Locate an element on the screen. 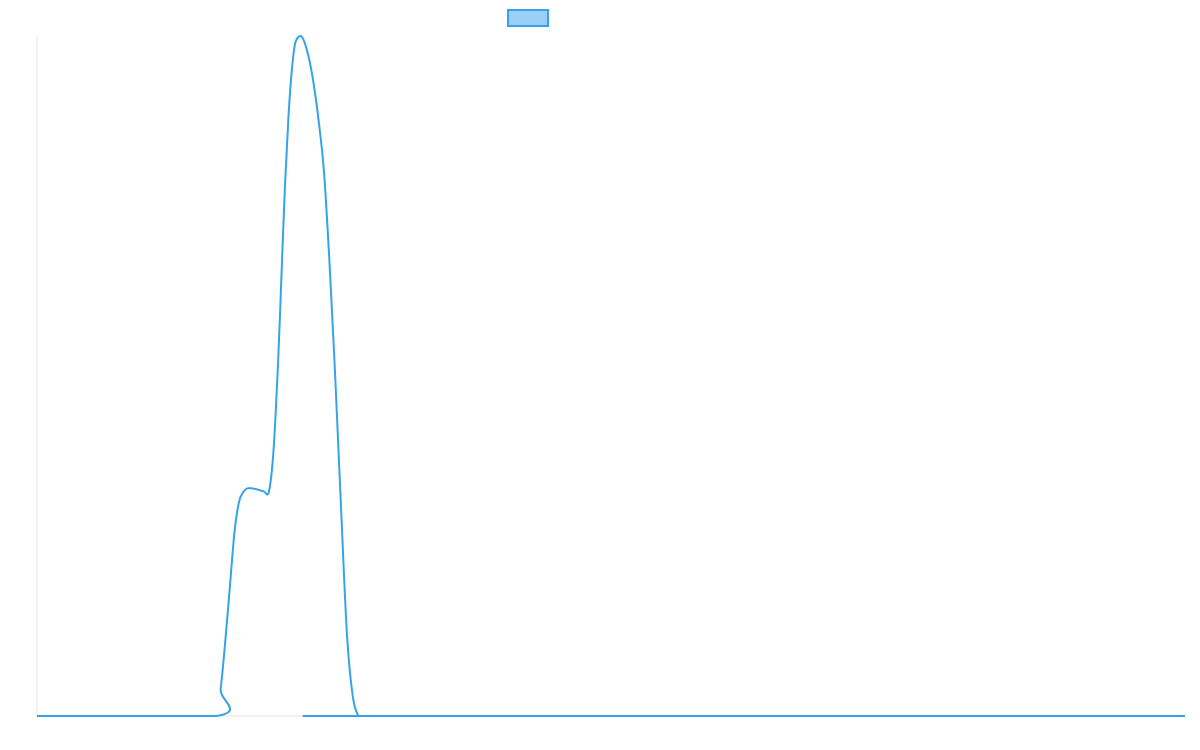  legend is located at coordinates (528, 18).